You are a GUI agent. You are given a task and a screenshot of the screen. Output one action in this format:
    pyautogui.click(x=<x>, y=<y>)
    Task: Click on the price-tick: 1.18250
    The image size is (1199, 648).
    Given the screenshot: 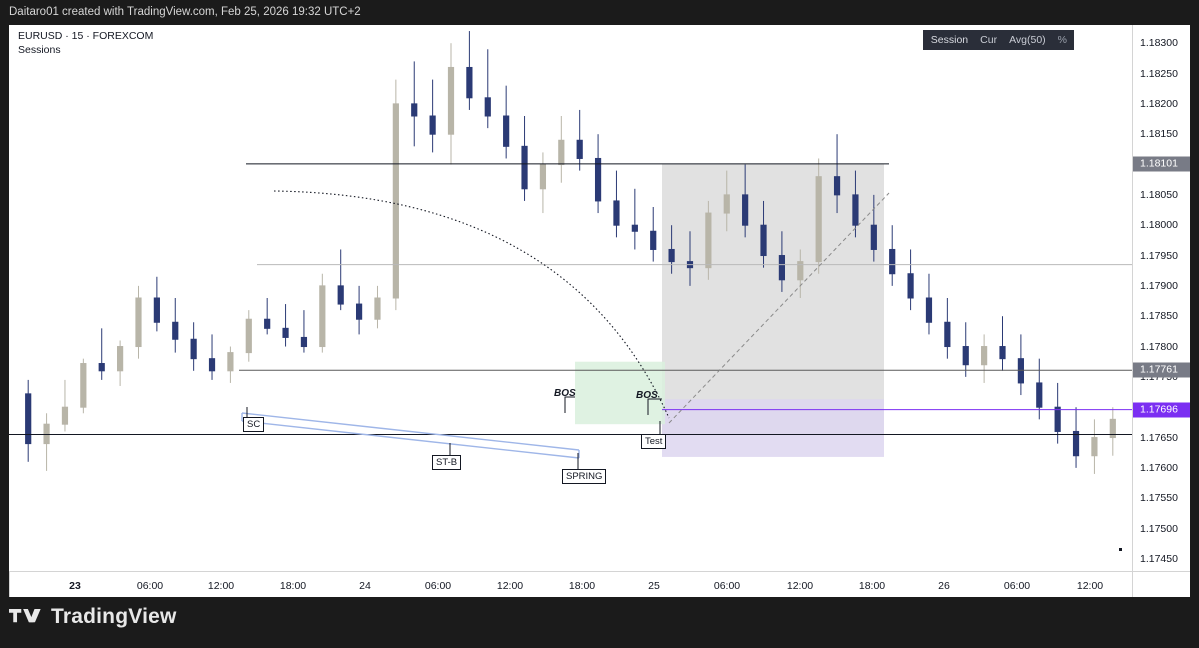 What is the action you would take?
    pyautogui.click(x=1159, y=73)
    